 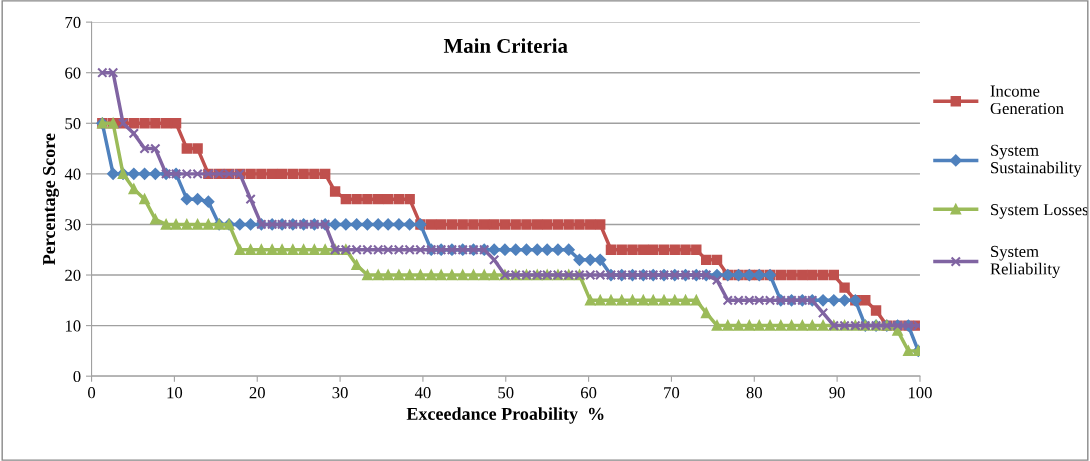 I want to click on x-tick-label: 90, so click(x=837, y=393).